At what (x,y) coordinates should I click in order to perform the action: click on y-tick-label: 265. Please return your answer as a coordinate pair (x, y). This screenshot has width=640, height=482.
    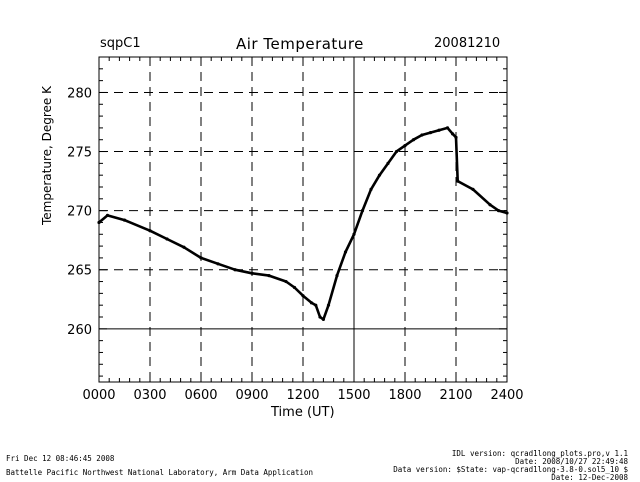
    Looking at the image, I should click on (79, 271).